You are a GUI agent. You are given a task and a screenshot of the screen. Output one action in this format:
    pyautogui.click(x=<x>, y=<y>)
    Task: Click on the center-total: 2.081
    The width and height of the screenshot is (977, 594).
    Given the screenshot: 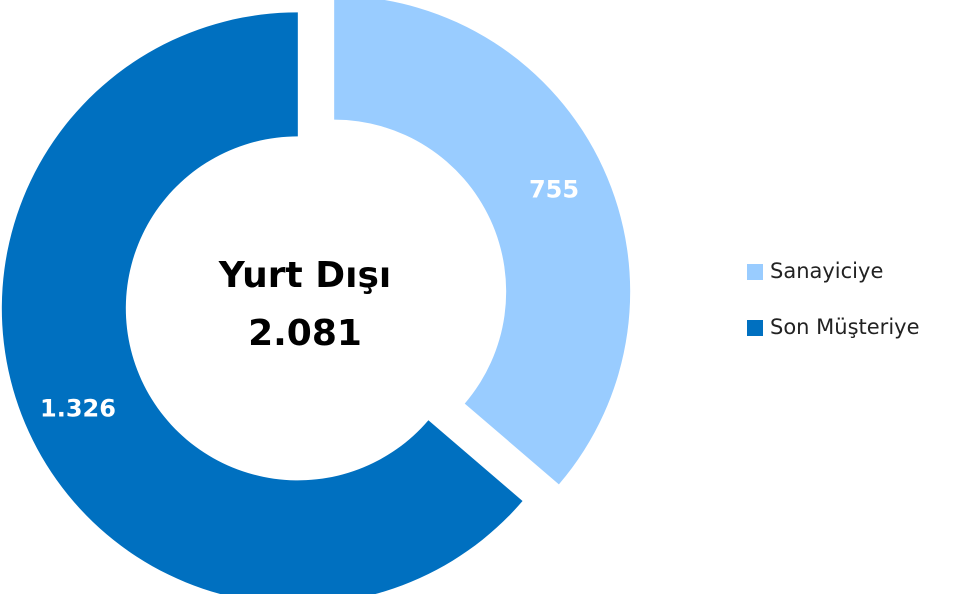 What is the action you would take?
    pyautogui.click(x=305, y=333)
    